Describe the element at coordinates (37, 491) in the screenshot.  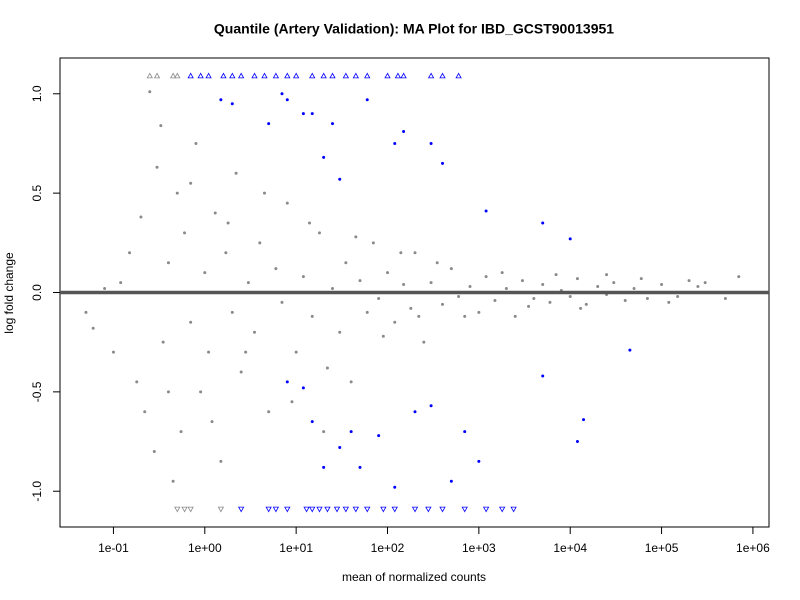
I see `y-tick-label: -1.0` at that location.